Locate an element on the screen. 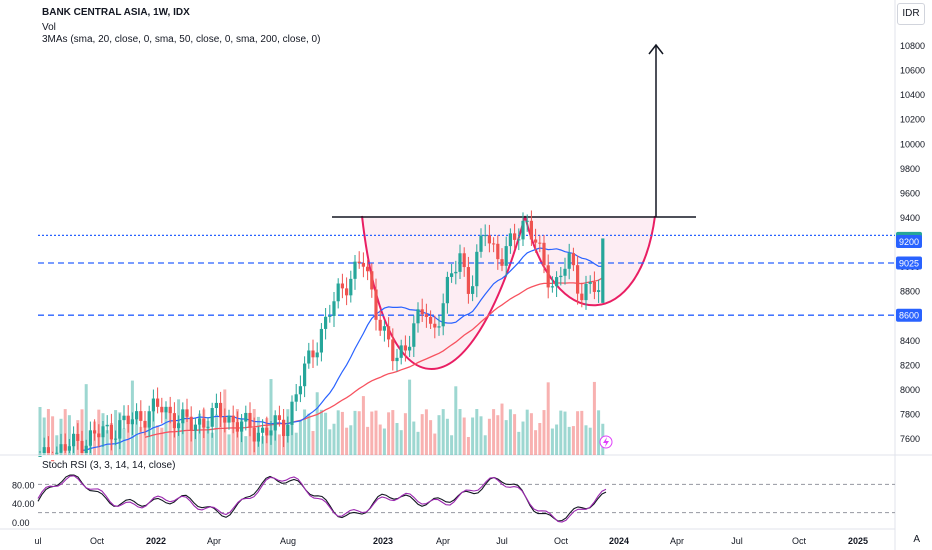  time-tick-label: ul is located at coordinates (37, 541).